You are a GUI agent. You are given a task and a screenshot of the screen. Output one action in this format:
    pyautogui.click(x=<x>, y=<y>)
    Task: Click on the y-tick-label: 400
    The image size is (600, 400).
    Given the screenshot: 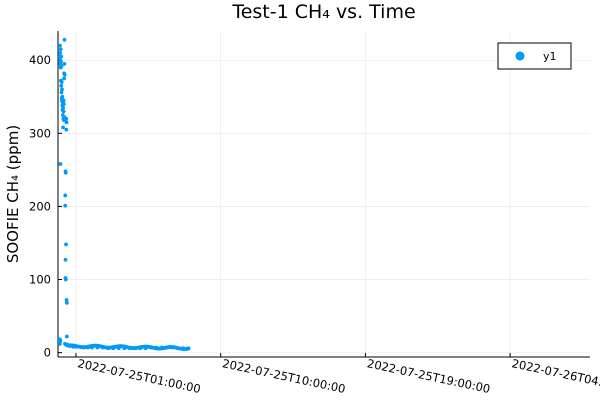 What is the action you would take?
    pyautogui.click(x=40, y=60)
    